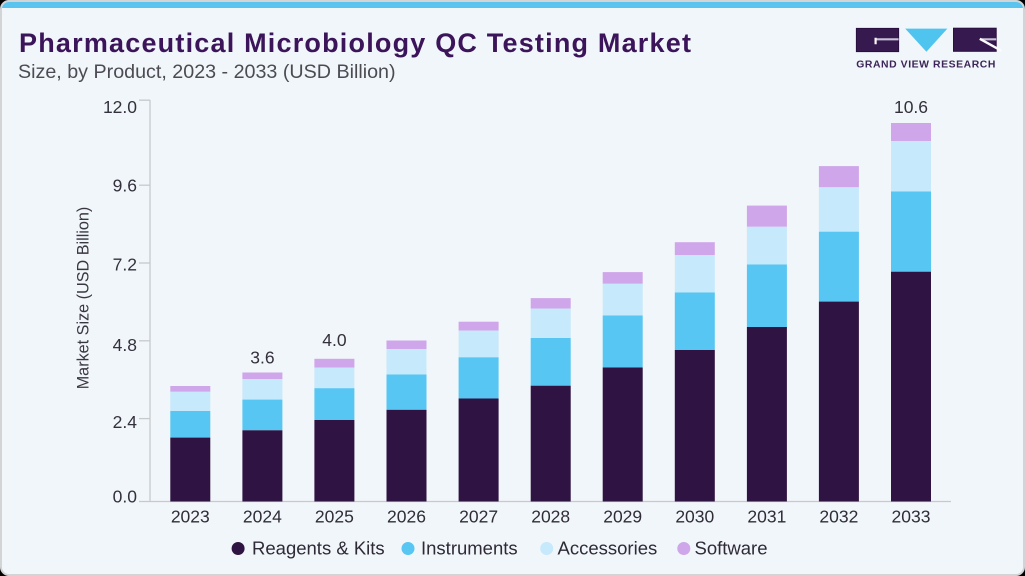 The width and height of the screenshot is (1025, 576). Describe the element at coordinates (766, 516) in the screenshot. I see `svg-text: 2031` at that location.